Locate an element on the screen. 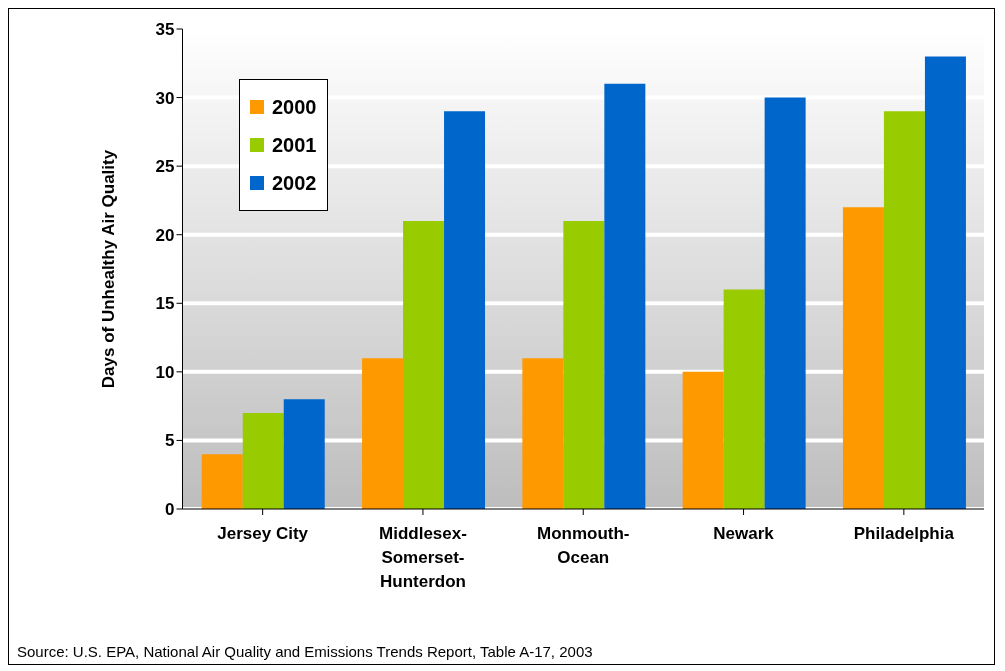 The image size is (1005, 671). source-note: Source: U.S. EPA, National Air Quality and Emissions Trends Report, Table A-17, 2003 is located at coordinates (305, 651).